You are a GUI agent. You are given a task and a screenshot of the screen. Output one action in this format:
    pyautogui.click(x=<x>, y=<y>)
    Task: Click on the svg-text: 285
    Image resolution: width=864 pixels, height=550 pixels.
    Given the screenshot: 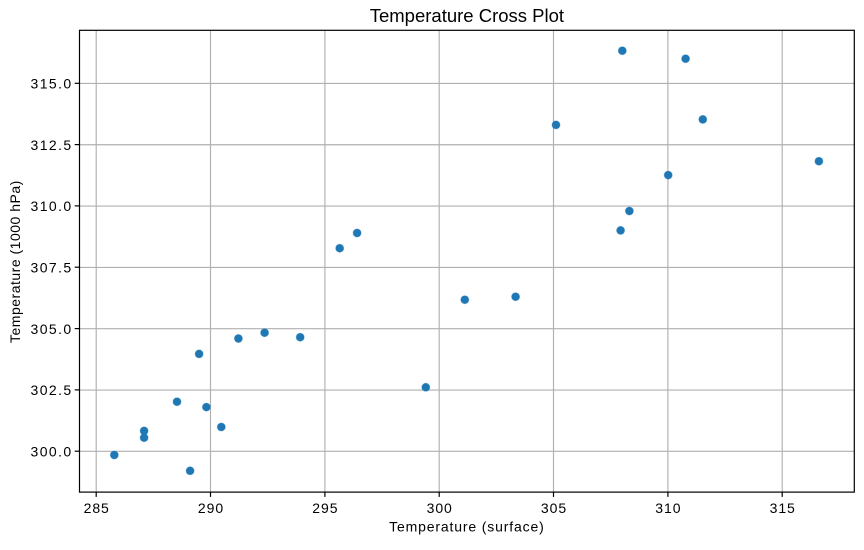 What is the action you would take?
    pyautogui.click(x=97, y=508)
    